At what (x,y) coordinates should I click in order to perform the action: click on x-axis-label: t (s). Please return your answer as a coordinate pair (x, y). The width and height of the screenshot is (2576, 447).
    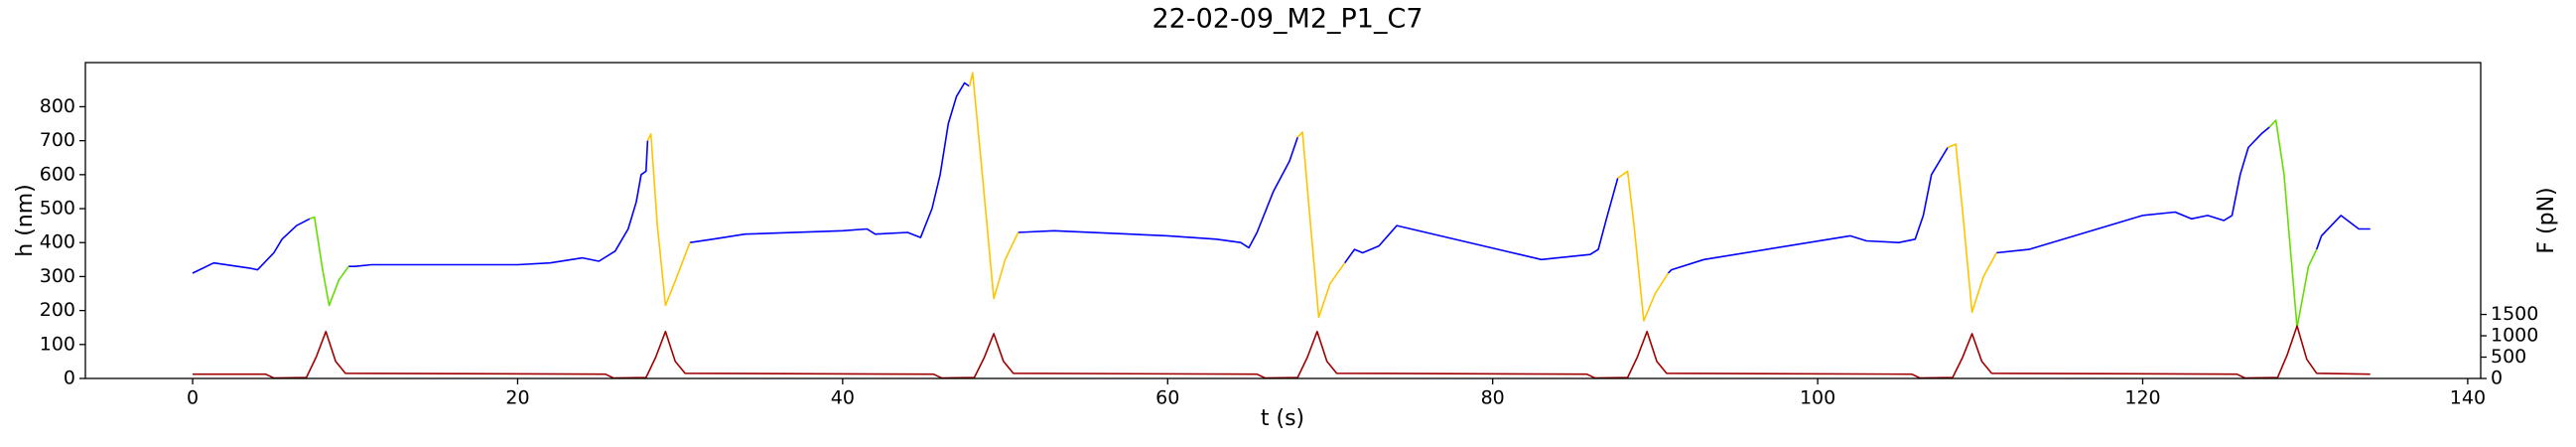
    Looking at the image, I should click on (1282, 418).